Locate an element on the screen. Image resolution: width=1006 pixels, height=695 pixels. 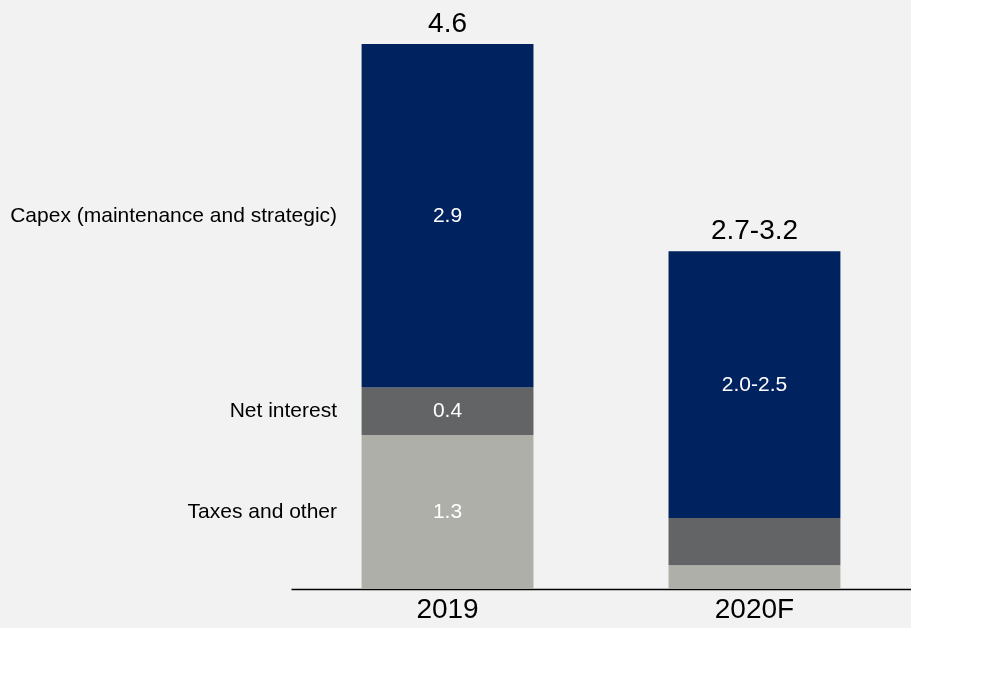
x-tick-label: 2019 is located at coordinates (447, 608).